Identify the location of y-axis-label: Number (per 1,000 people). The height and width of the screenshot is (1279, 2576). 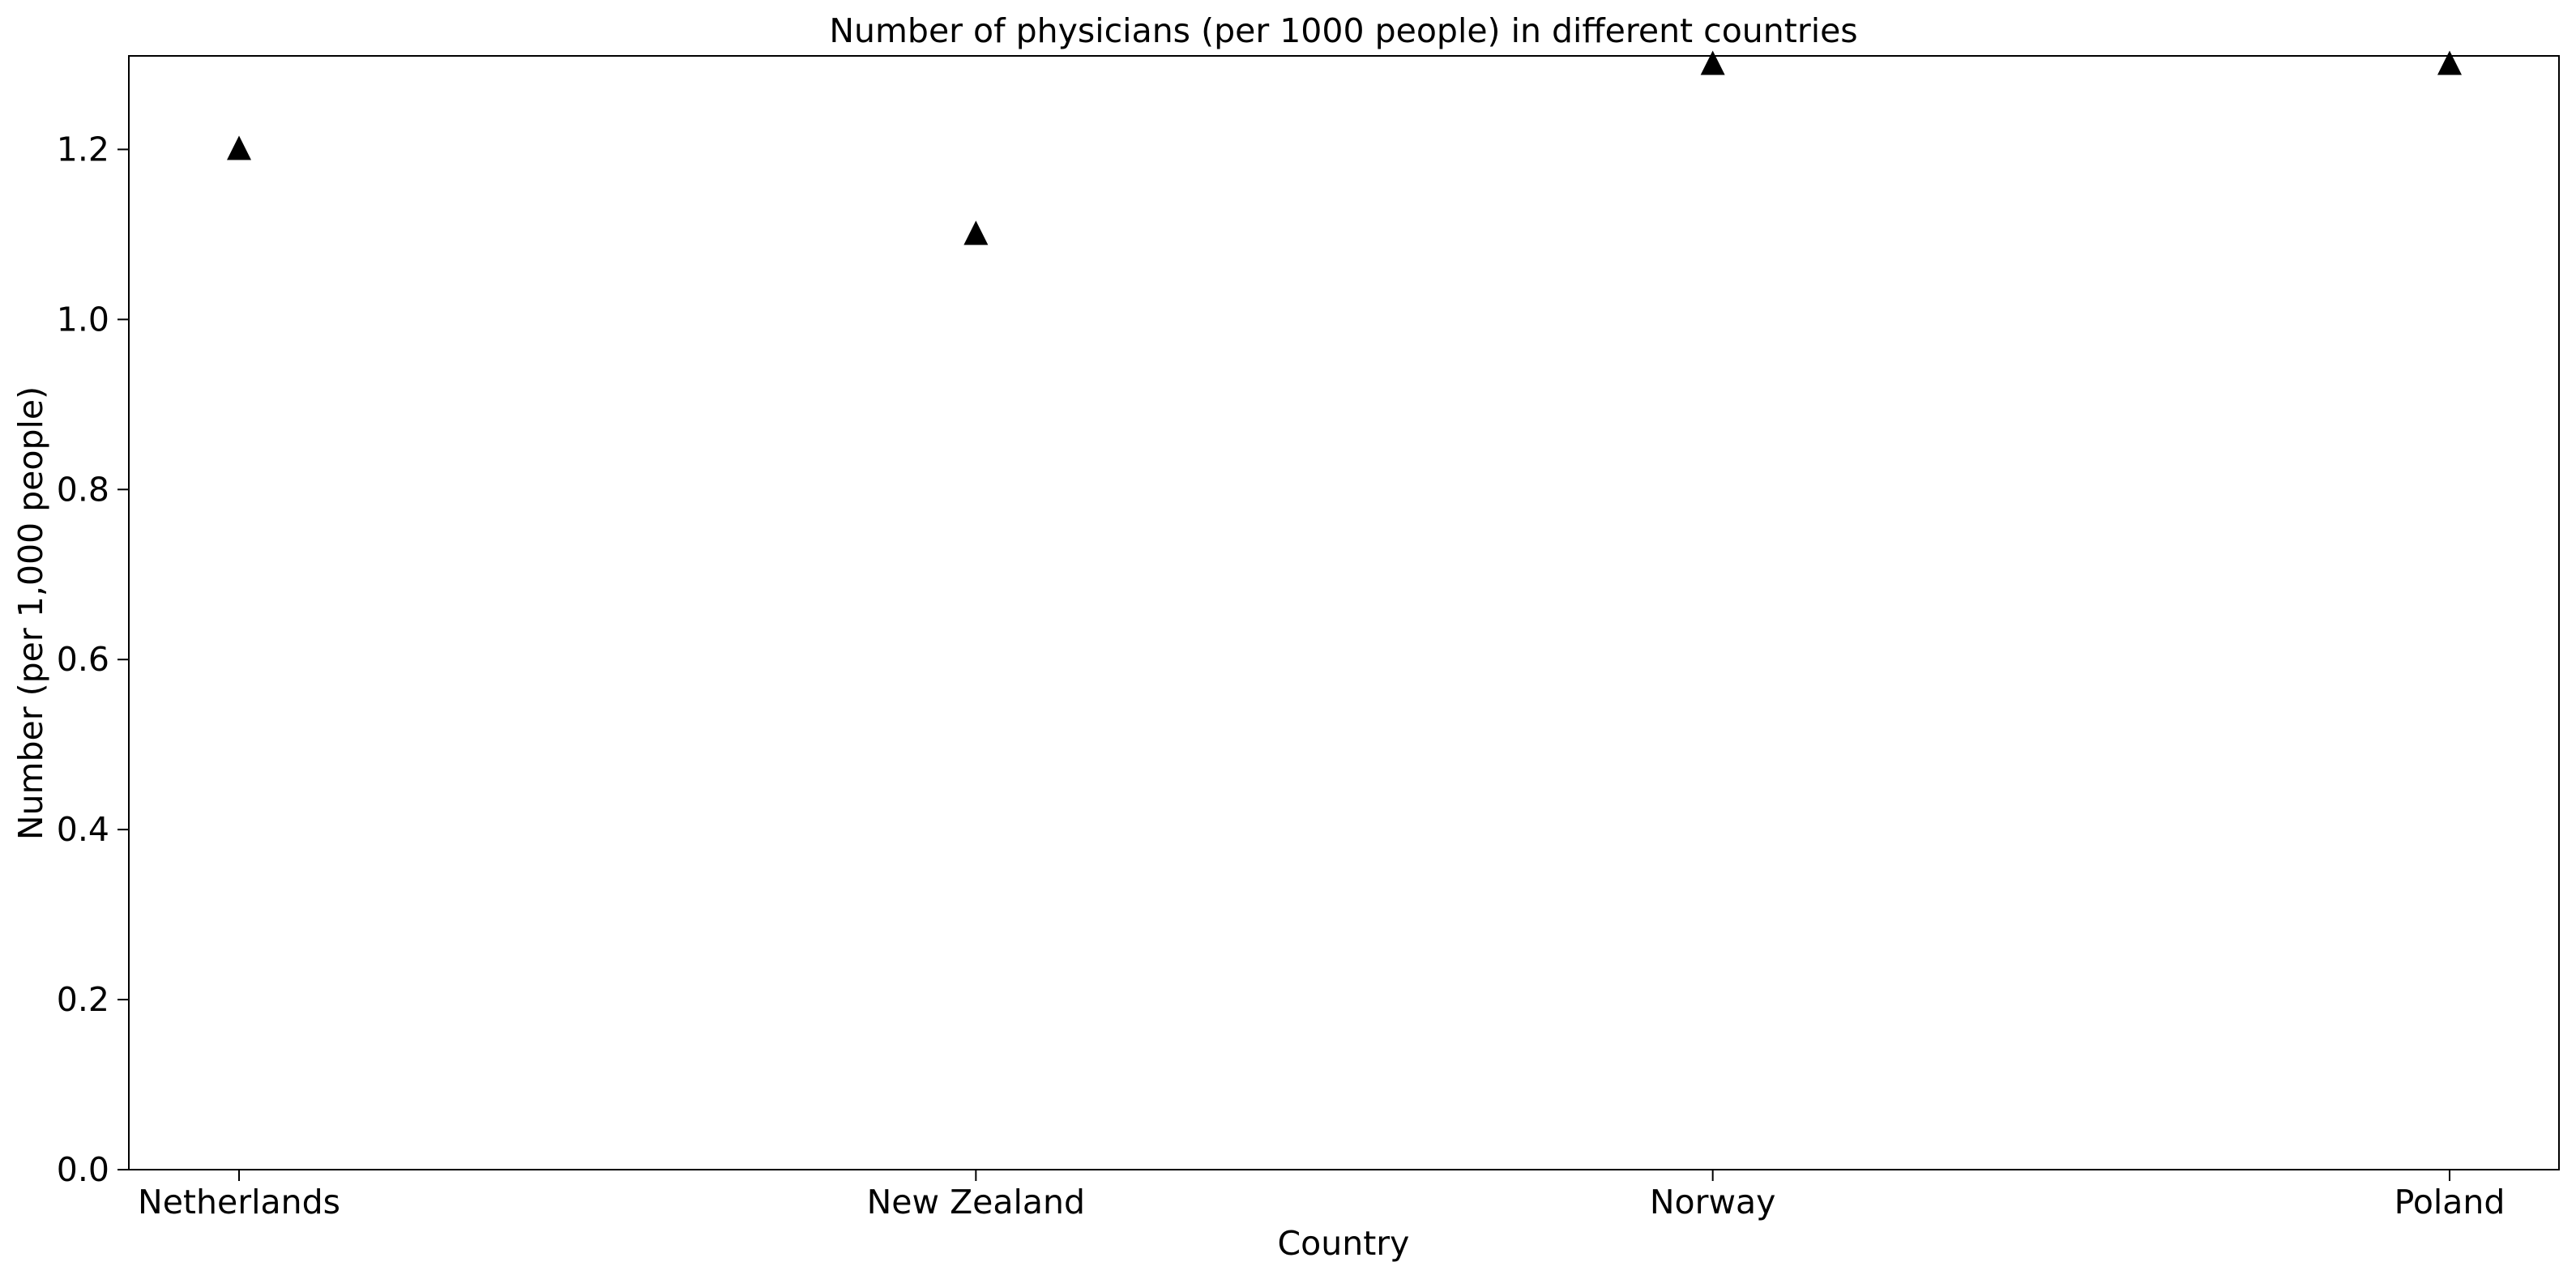
(30, 613).